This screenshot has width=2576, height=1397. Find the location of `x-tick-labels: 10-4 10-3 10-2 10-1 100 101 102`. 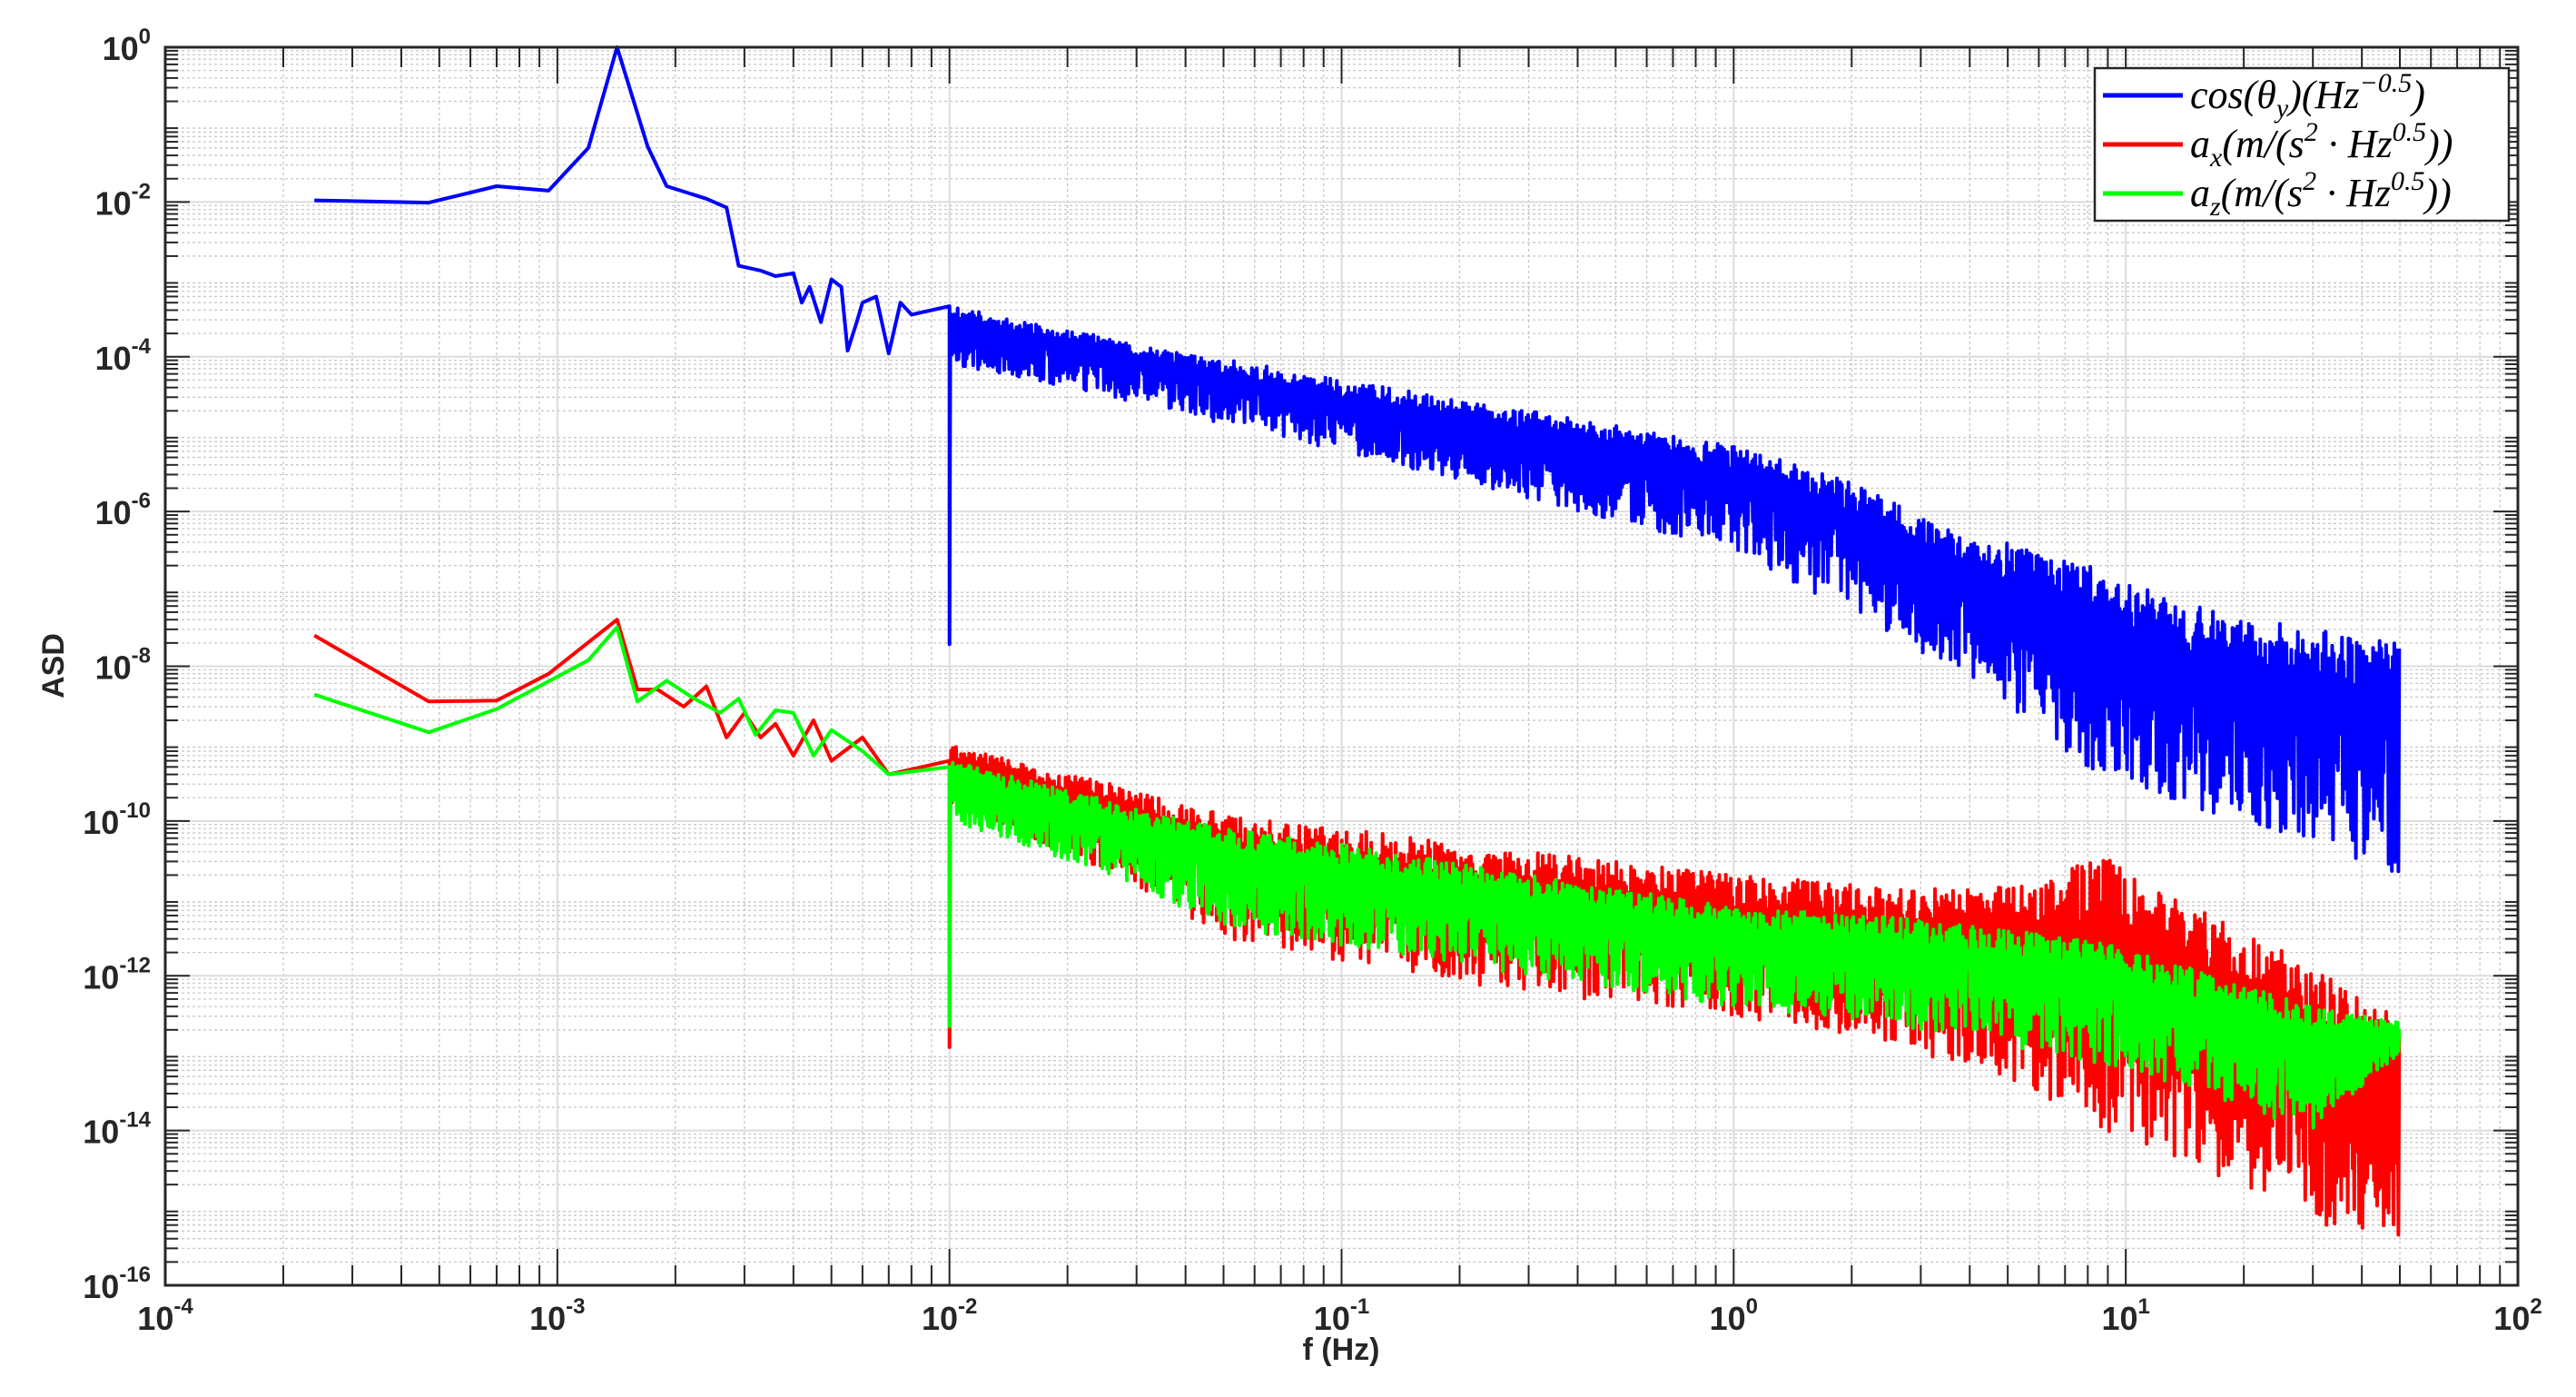

x-tick-labels: 10-4 10-3 10-2 10-1 100 101 102 is located at coordinates (1339, 1315).